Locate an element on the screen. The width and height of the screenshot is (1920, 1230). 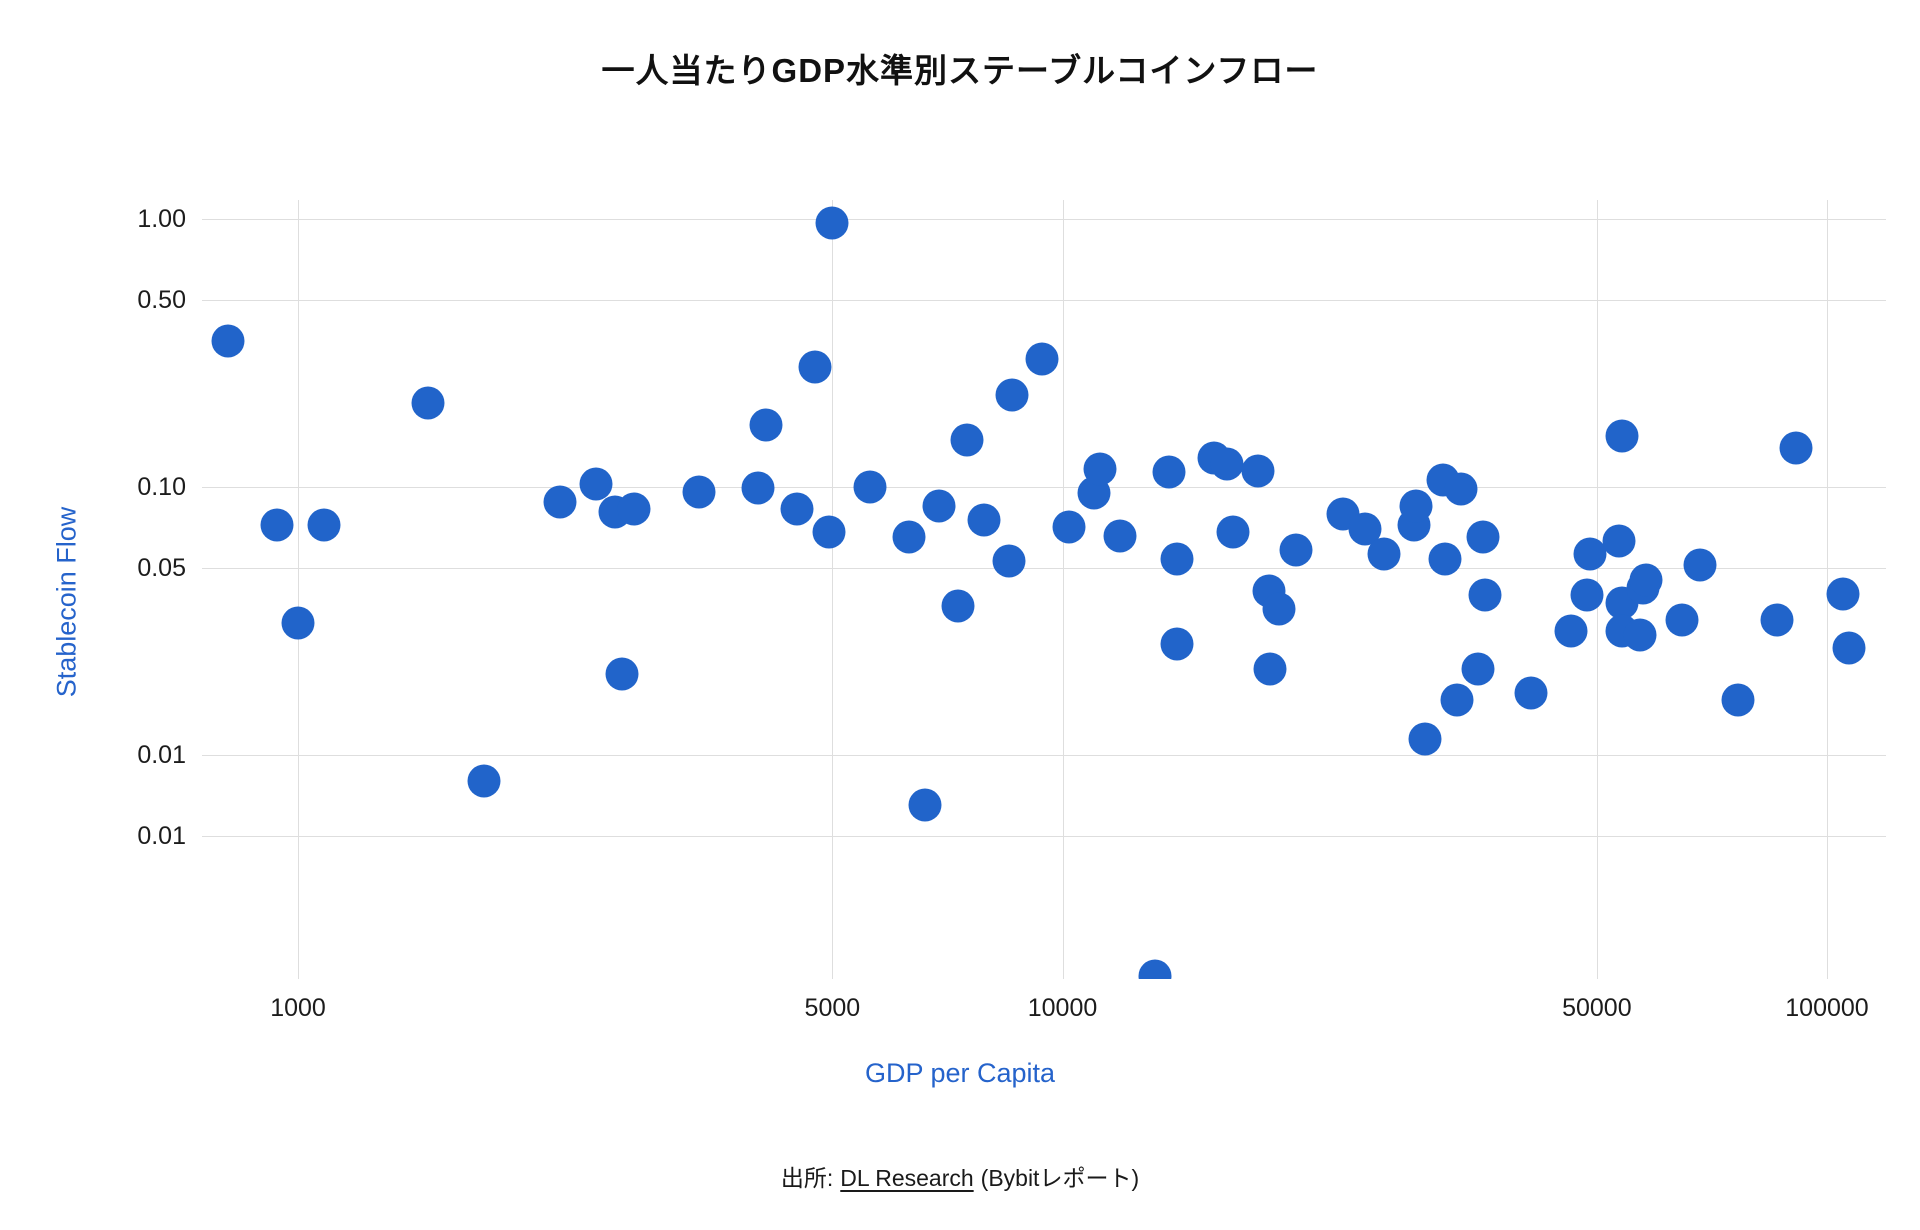
y-axis-title: Stablecoin Flow is located at coordinates (66, 602).